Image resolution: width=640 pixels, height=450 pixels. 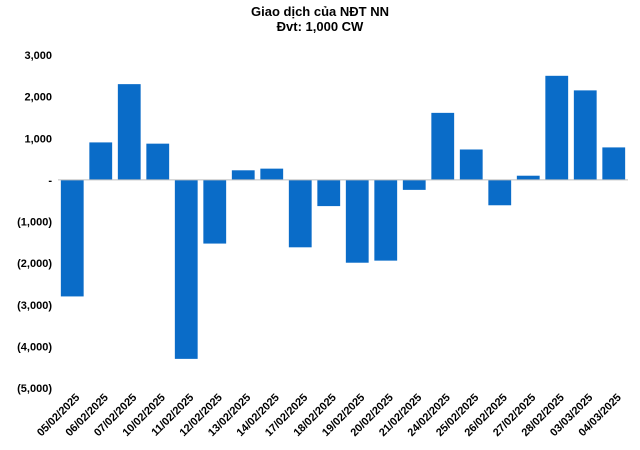 What do you see at coordinates (34, 264) in the screenshot?
I see `y-tick-label: (2,000)` at bounding box center [34, 264].